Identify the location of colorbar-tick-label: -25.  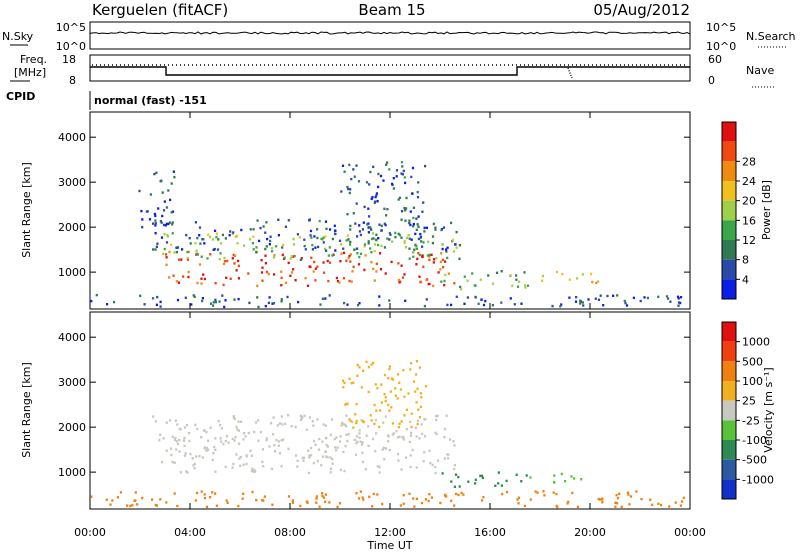
(751, 420).